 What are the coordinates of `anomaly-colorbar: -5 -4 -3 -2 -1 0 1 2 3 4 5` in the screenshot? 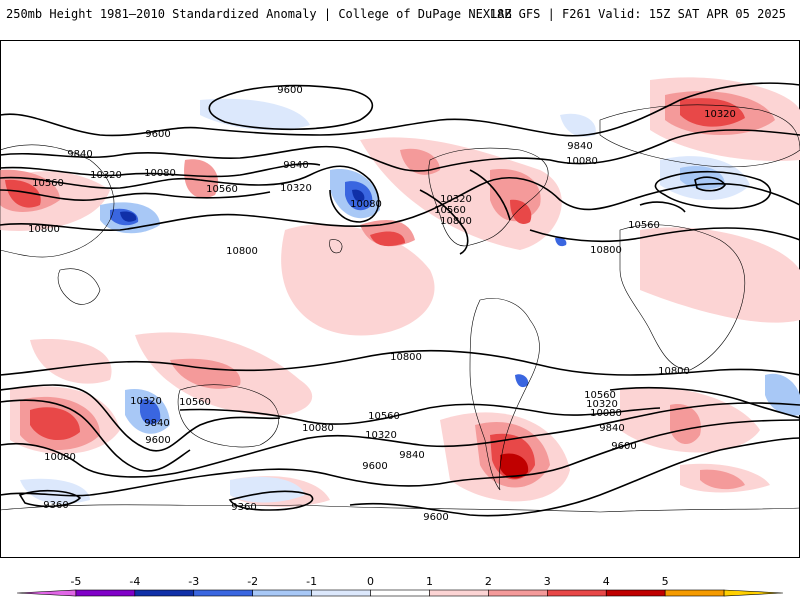 It's located at (400, 586).